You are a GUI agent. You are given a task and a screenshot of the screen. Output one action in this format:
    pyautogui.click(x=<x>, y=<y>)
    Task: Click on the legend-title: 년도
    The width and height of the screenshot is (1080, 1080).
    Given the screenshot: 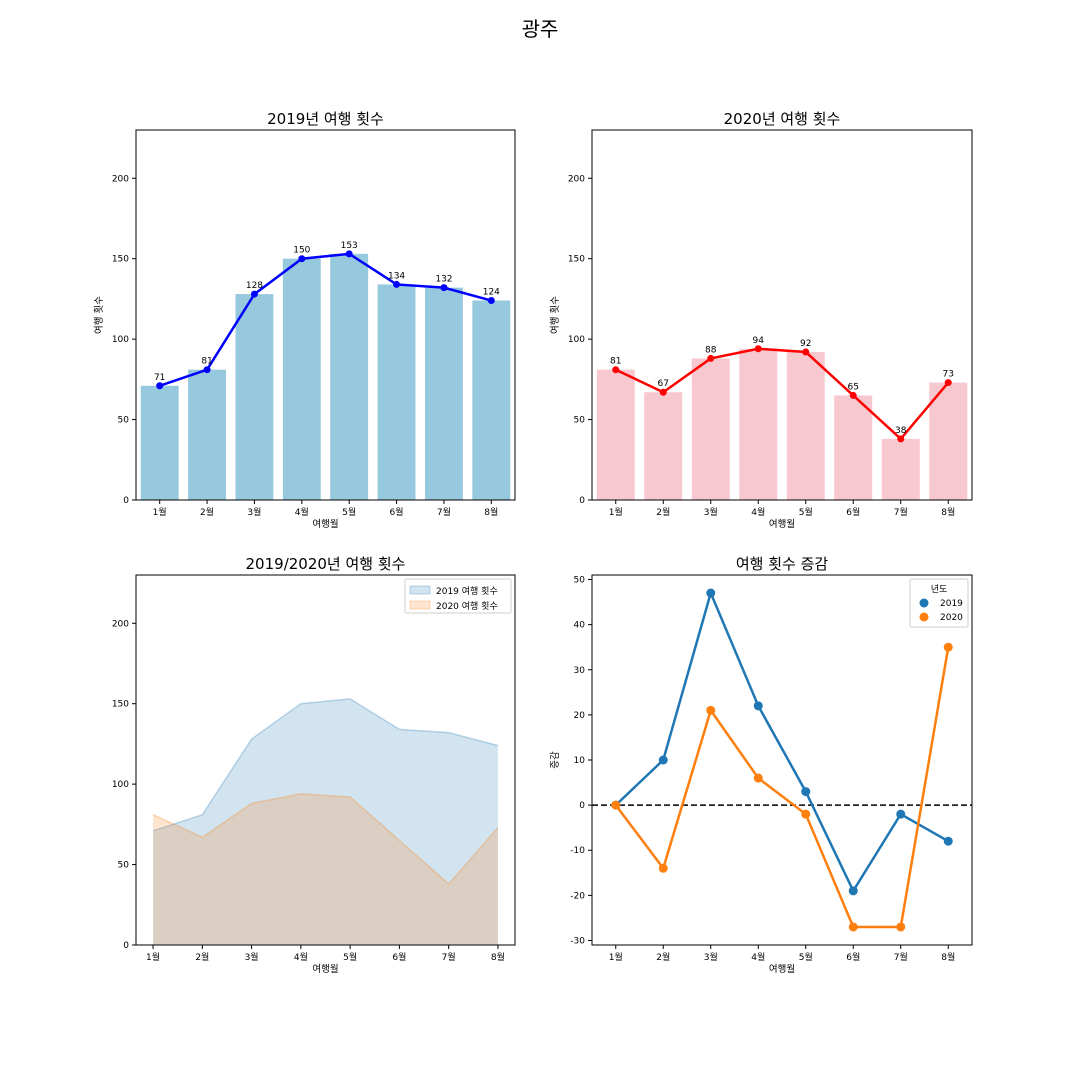 What is the action you would take?
    pyautogui.click(x=939, y=589)
    